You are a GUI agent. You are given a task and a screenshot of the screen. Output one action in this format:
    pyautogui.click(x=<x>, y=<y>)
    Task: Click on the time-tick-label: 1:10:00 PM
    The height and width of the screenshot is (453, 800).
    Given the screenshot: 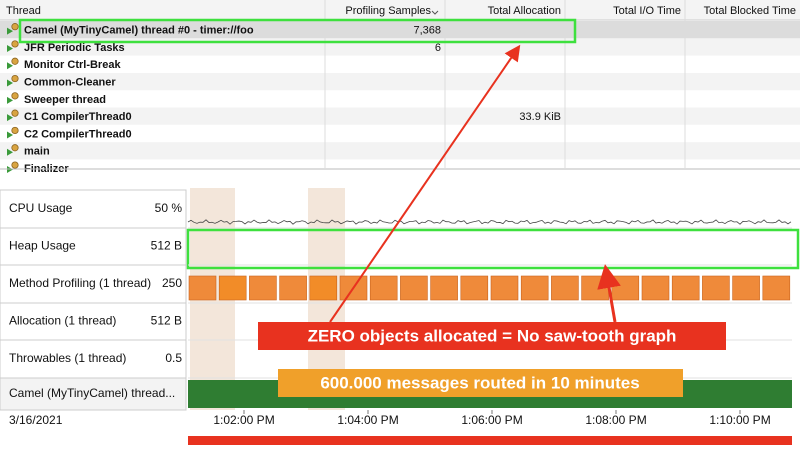 What is the action you would take?
    pyautogui.click(x=739, y=420)
    